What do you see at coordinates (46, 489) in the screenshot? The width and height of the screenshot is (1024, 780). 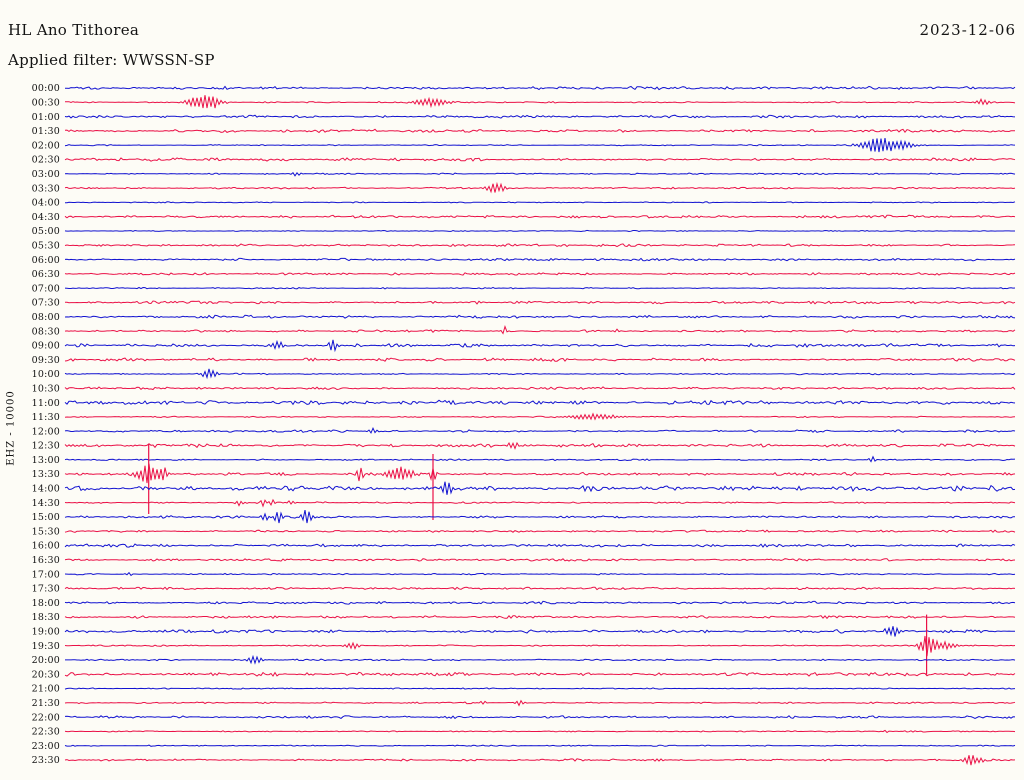 I see `time-label-1400: 14:00` at bounding box center [46, 489].